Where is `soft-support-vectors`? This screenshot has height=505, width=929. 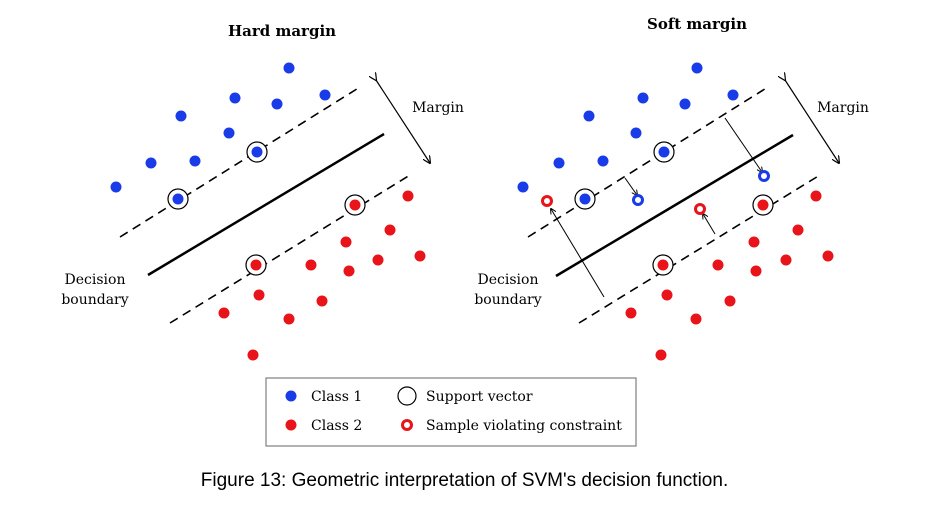 soft-support-vectors is located at coordinates (674, 208).